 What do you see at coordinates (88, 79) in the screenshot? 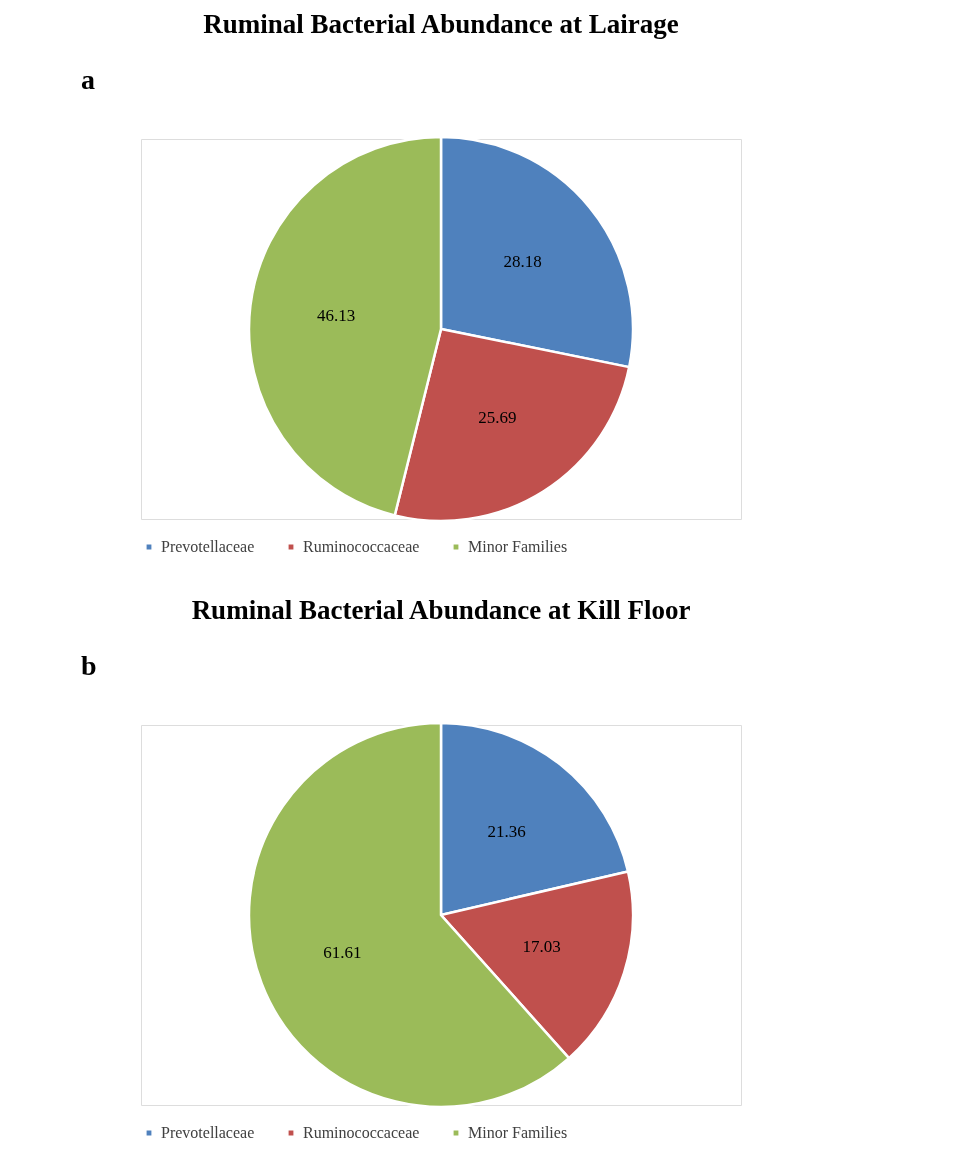
I see `text: a` at bounding box center [88, 79].